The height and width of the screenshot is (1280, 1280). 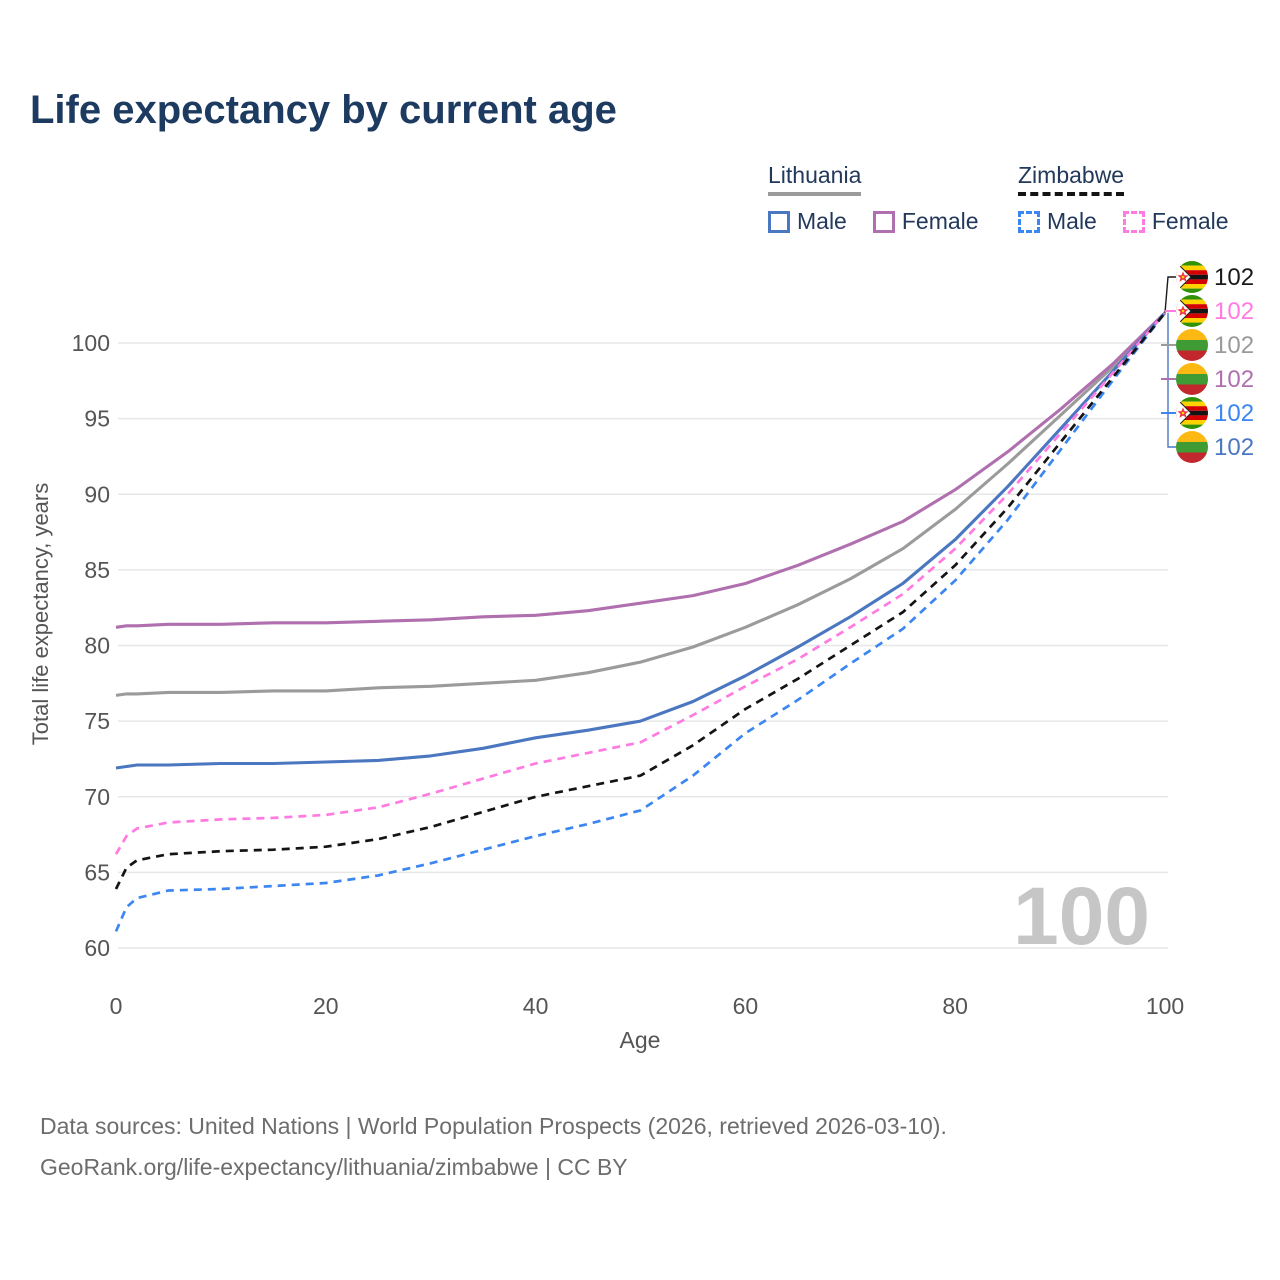 I want to click on zimbabwe-female-swatch-icon, so click(x=1133, y=221).